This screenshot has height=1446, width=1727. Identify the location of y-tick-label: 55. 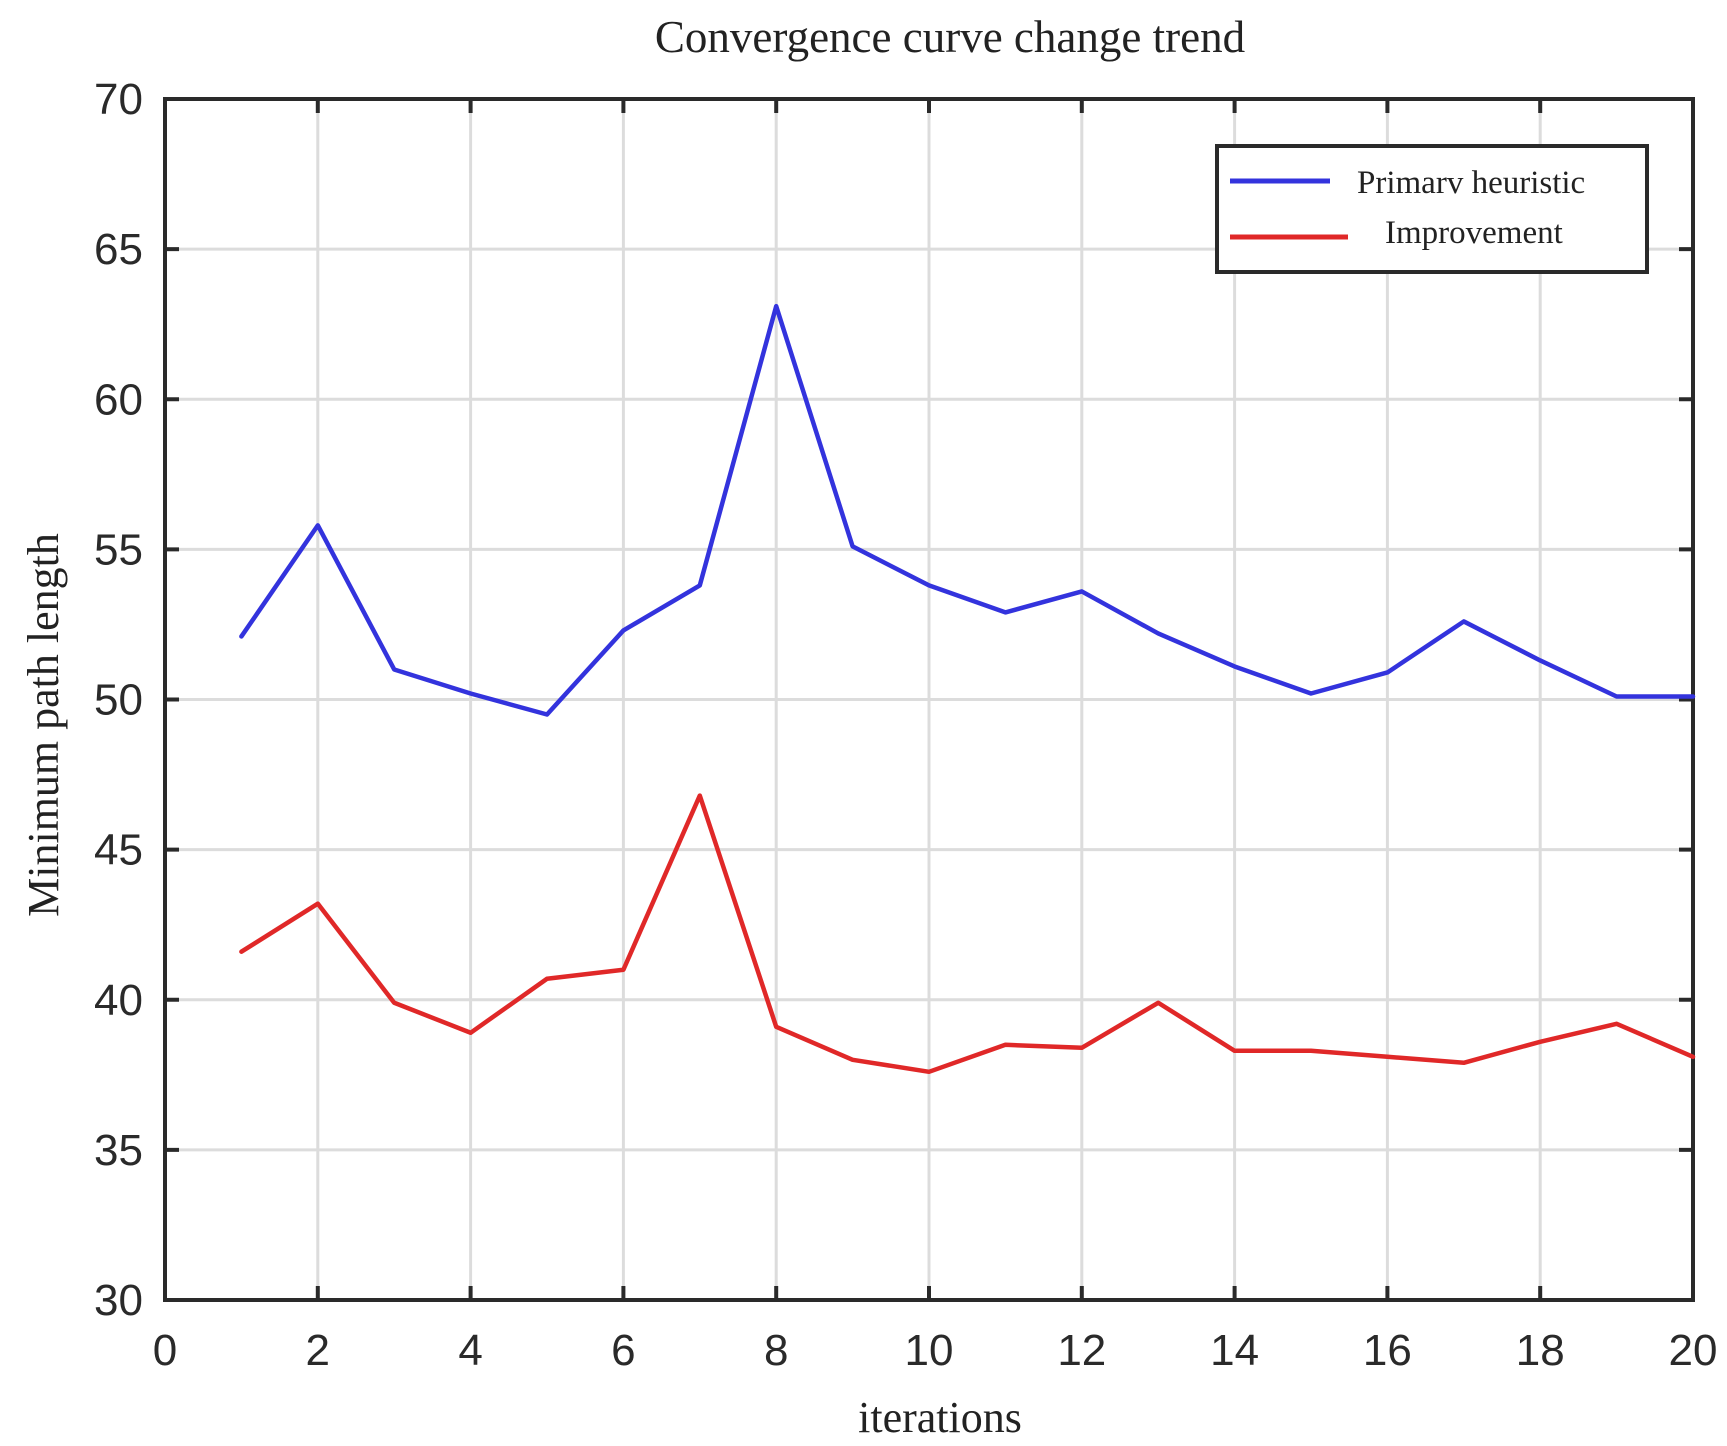
(118, 549).